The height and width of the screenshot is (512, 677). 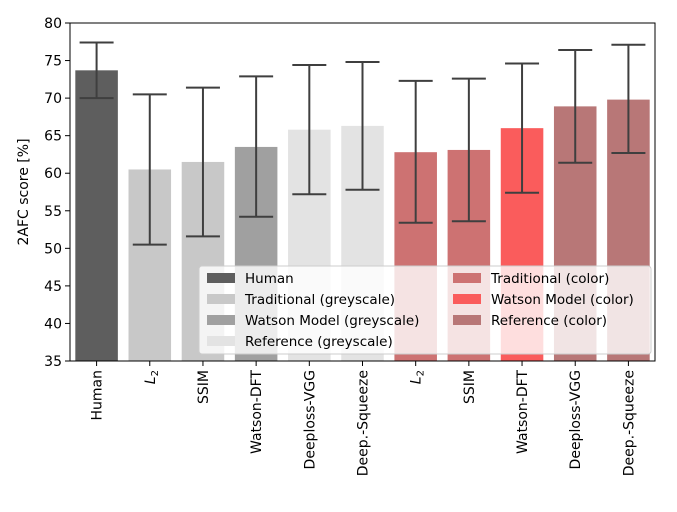 I want to click on y-axis-label: 2AFC score [%], so click(x=24, y=191).